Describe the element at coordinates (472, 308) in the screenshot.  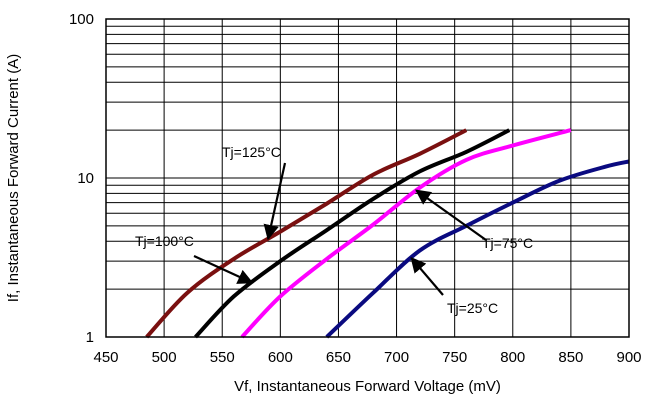
I see `annotation-label: Tj=25°C` at that location.